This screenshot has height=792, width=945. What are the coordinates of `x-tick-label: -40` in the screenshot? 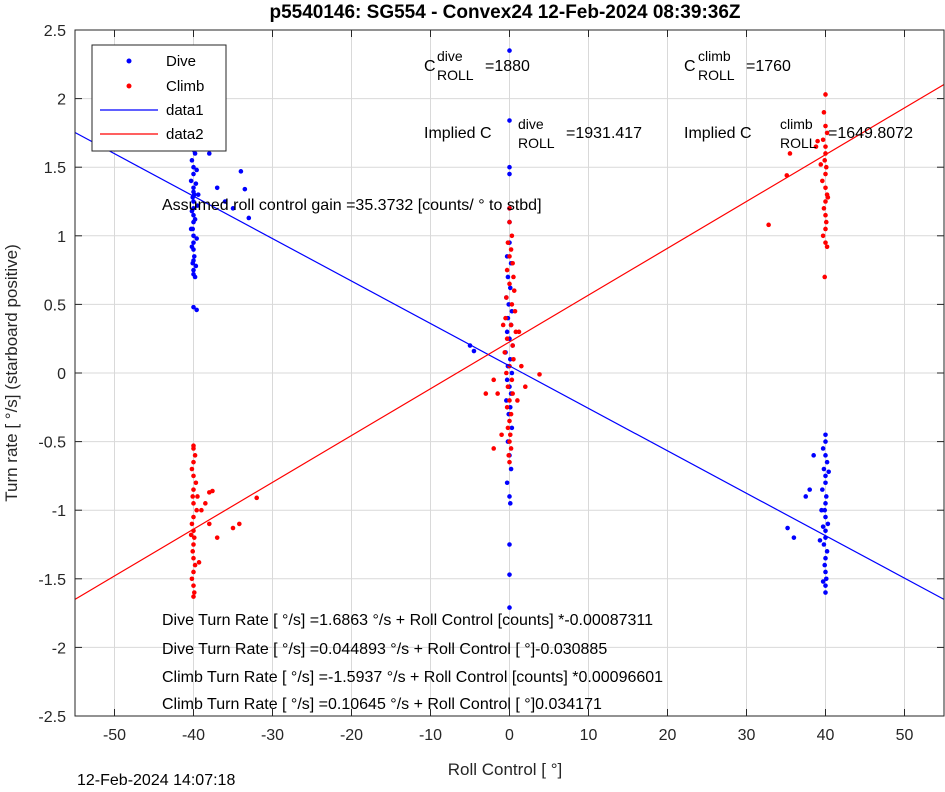 It's located at (193, 735).